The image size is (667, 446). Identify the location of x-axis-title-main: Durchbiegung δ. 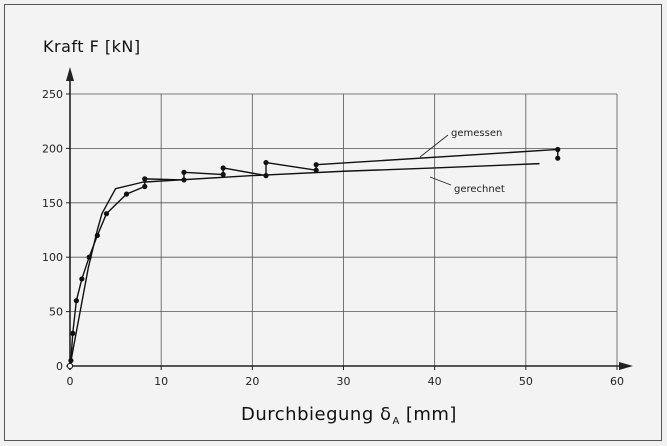
(316, 414).